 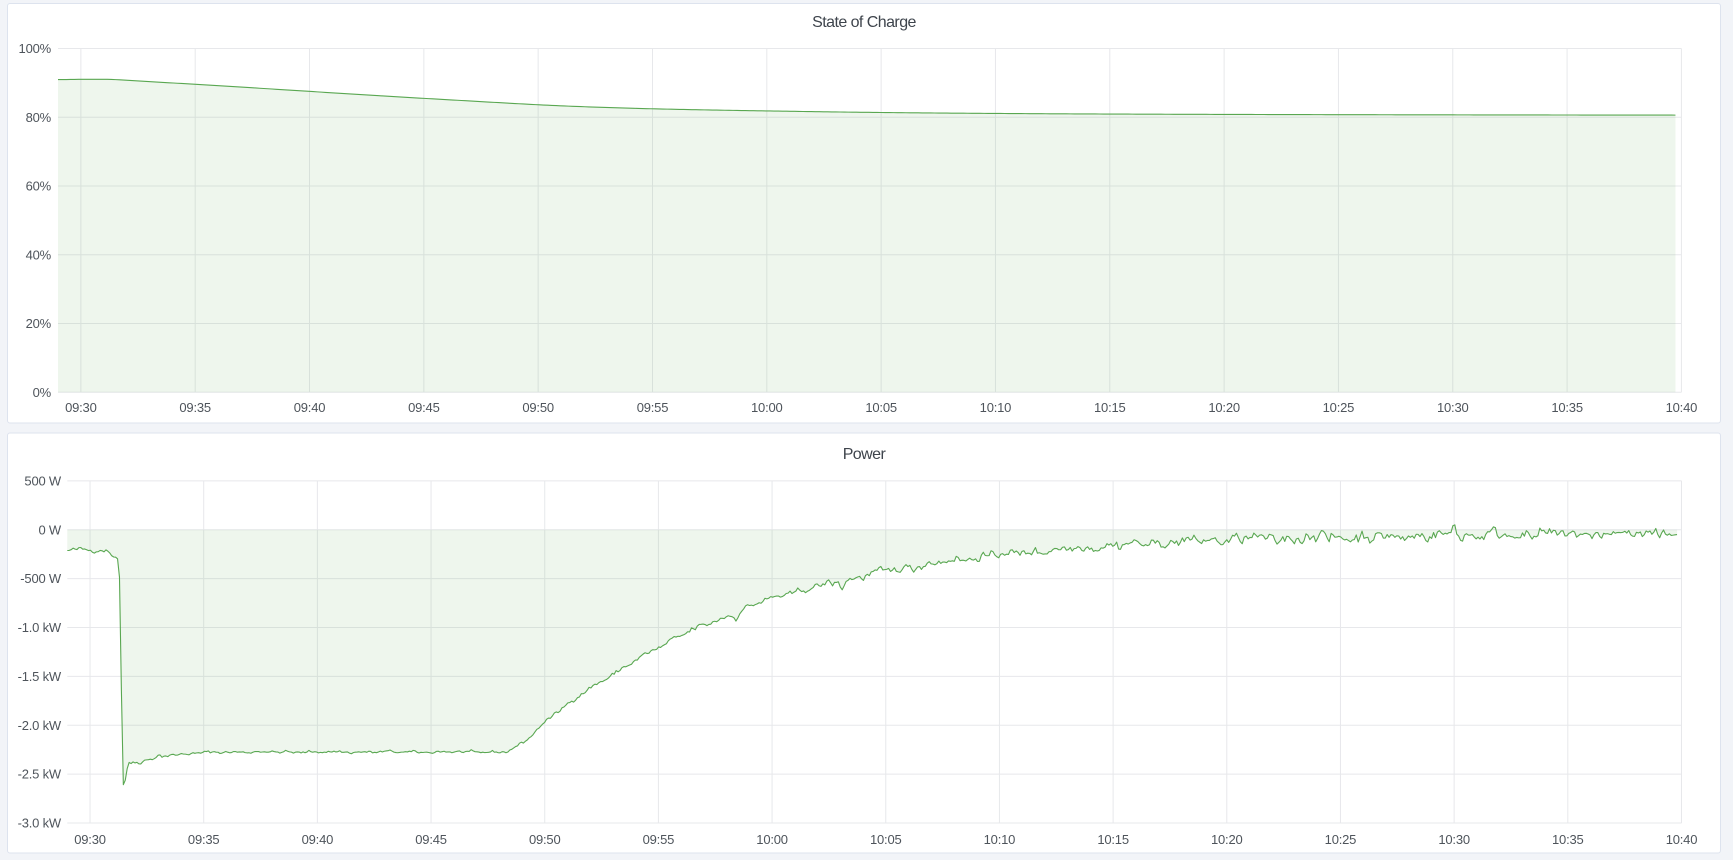 What do you see at coordinates (40, 676) in the screenshot?
I see `svg-text: -1.5 kW` at bounding box center [40, 676].